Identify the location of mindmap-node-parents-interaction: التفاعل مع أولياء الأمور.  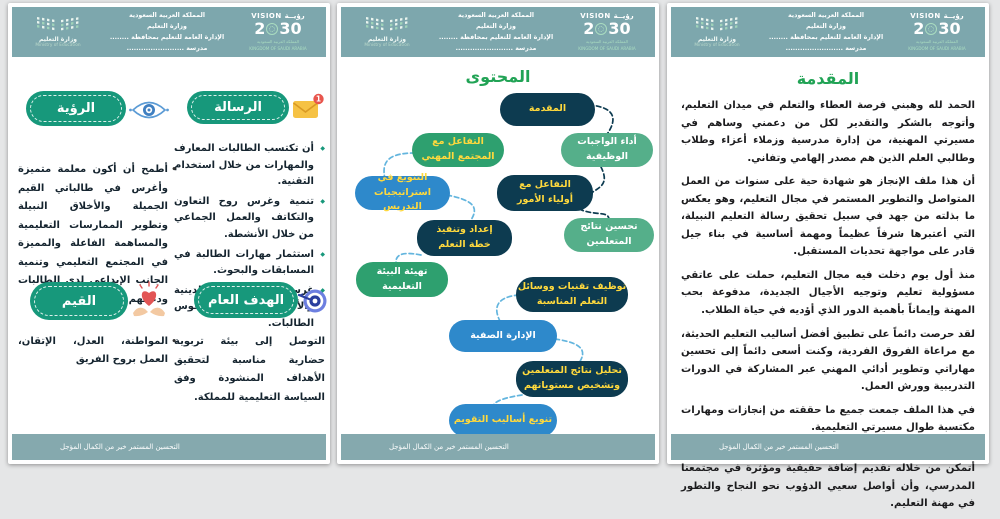
(545, 193).